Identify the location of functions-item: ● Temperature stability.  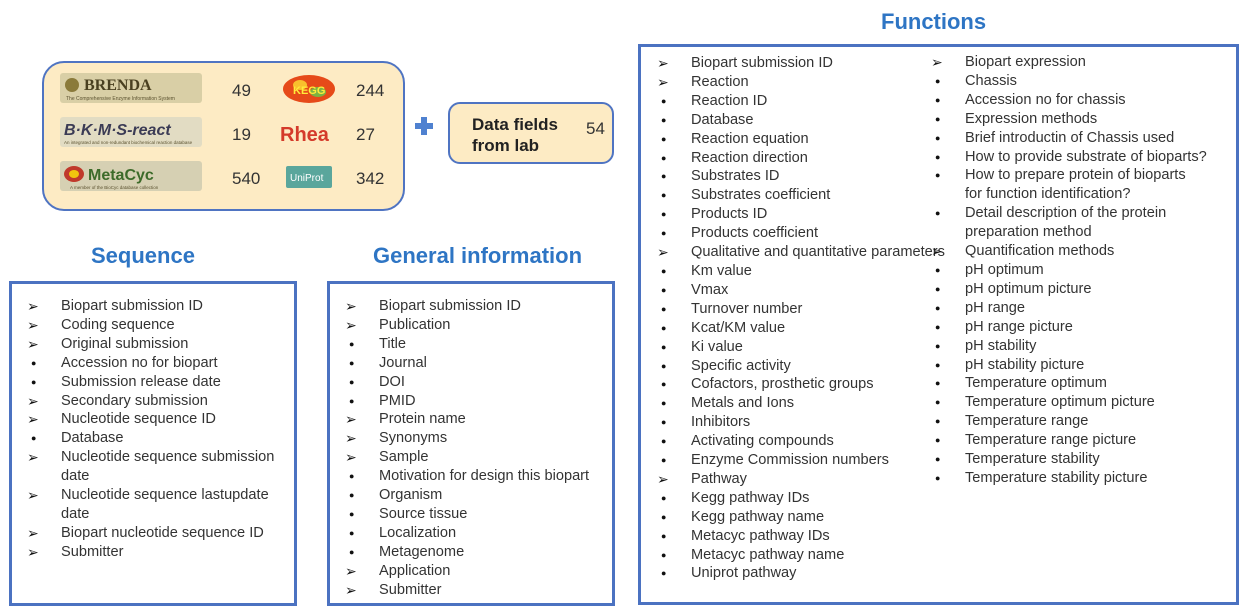
(1069, 459).